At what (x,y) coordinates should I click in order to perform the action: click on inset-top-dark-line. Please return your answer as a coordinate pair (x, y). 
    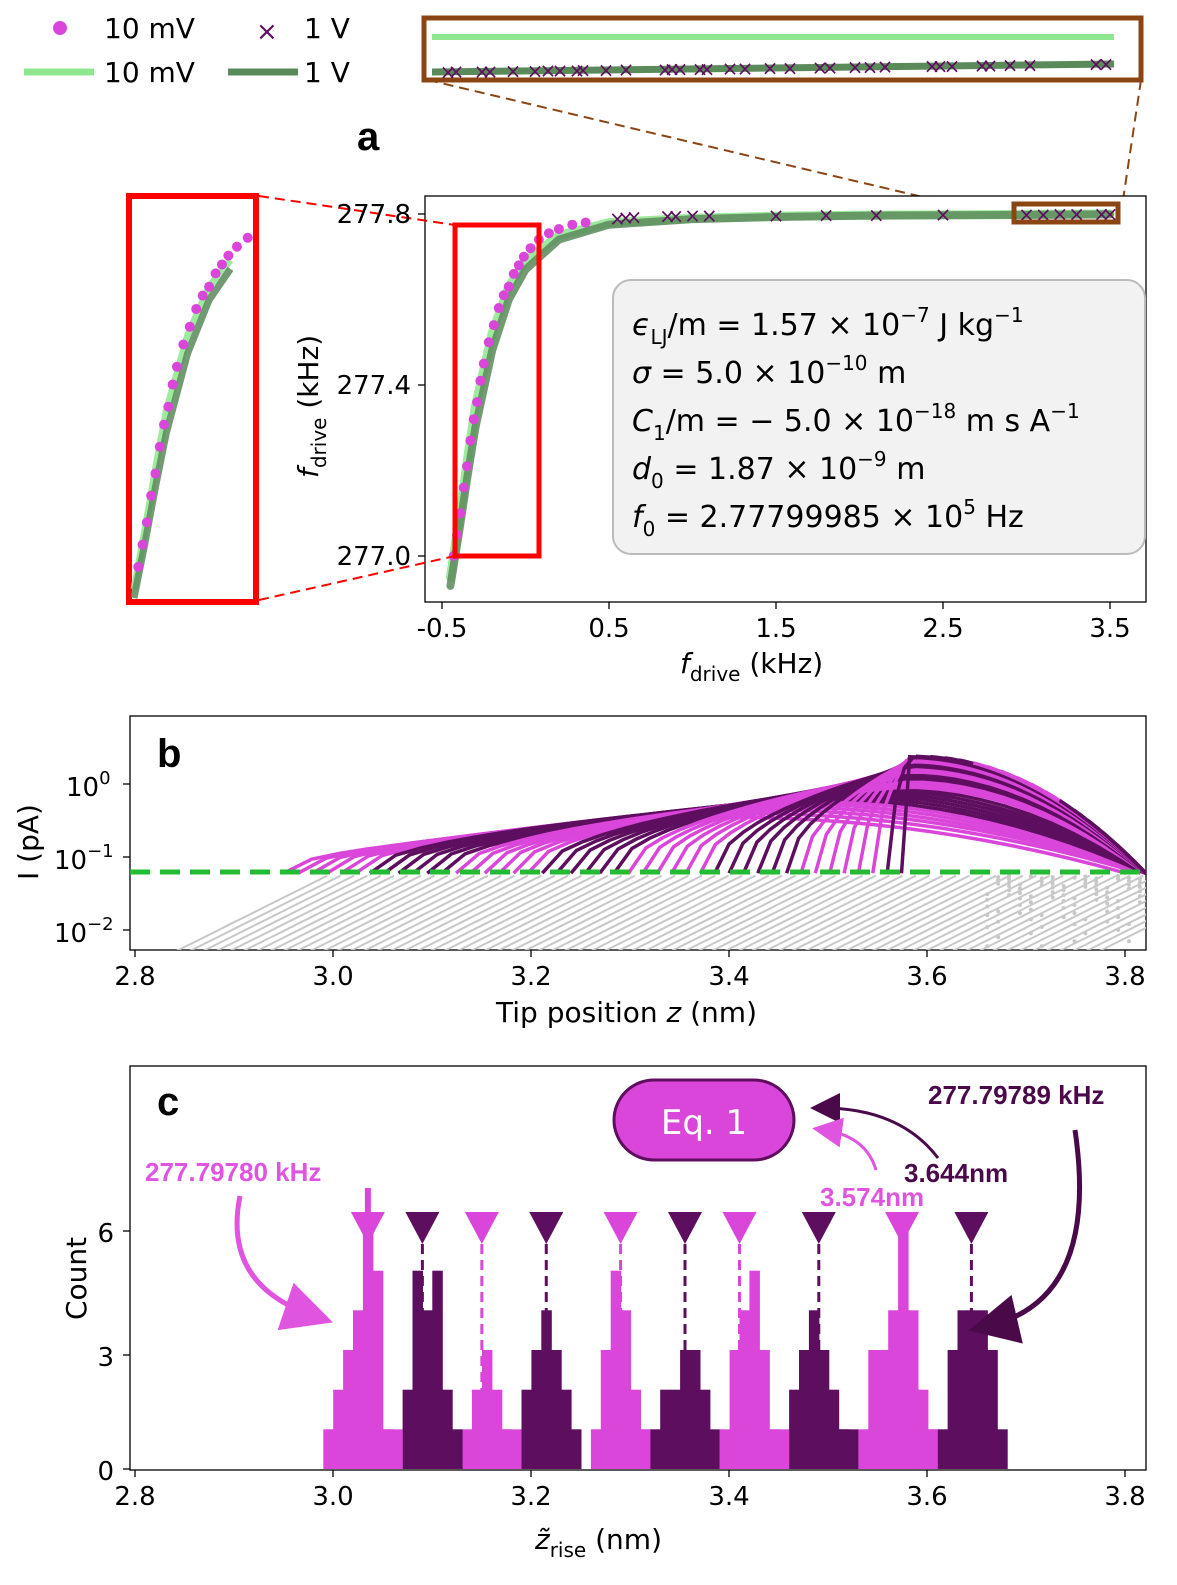
    Looking at the image, I should click on (773, 68).